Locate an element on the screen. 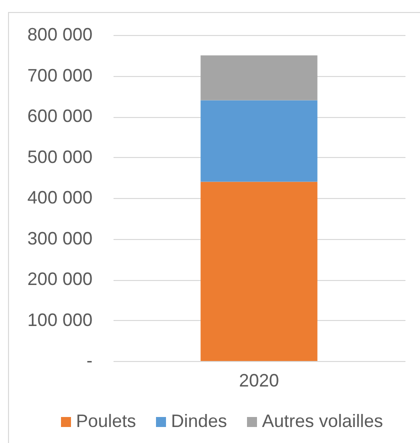 This screenshot has width=420, height=443. legend-label: Autres volailles is located at coordinates (323, 421).